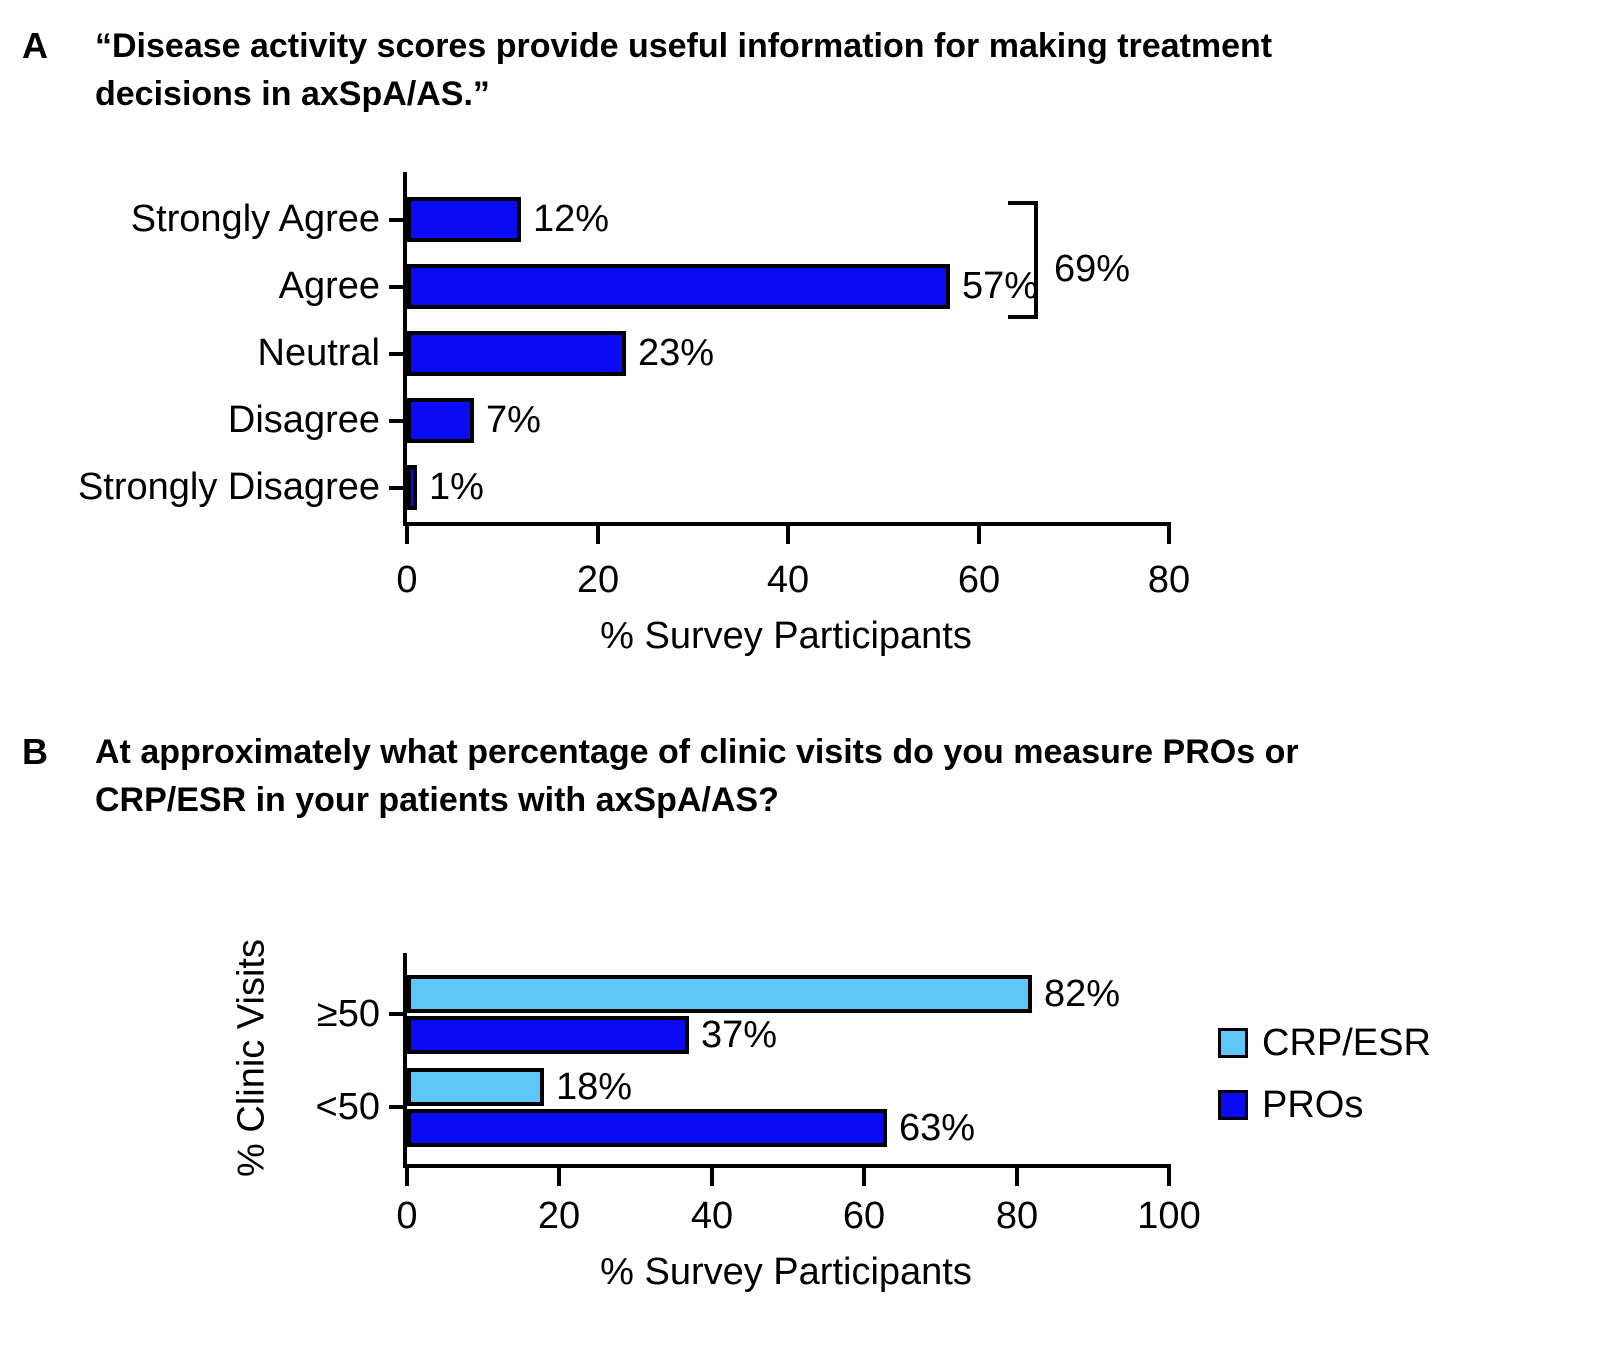 The image size is (1600, 1346). What do you see at coordinates (251, 1058) in the screenshot?
I see `panel-b-y-axis-title: % Clinic Visits` at bounding box center [251, 1058].